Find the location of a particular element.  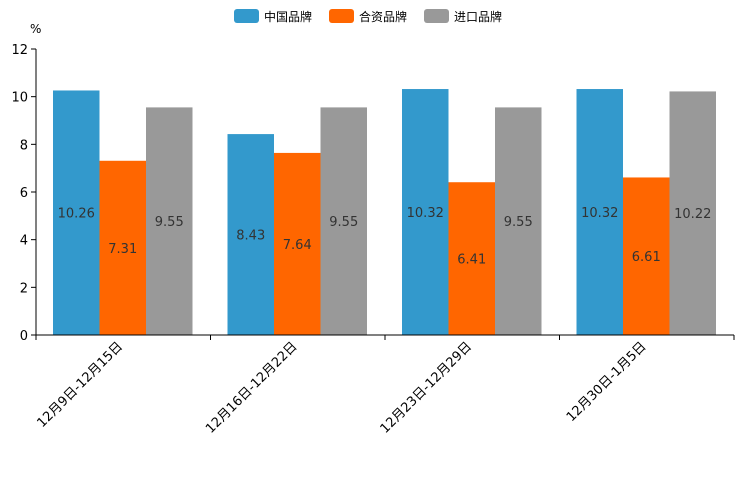

data-label: 6.41 is located at coordinates (471, 260).